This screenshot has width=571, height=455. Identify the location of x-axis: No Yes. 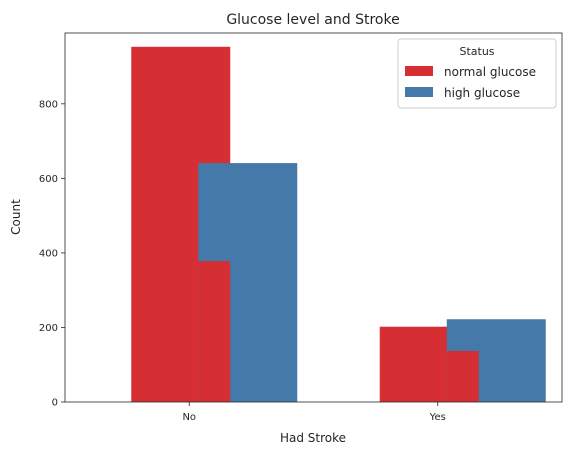
(314, 412).